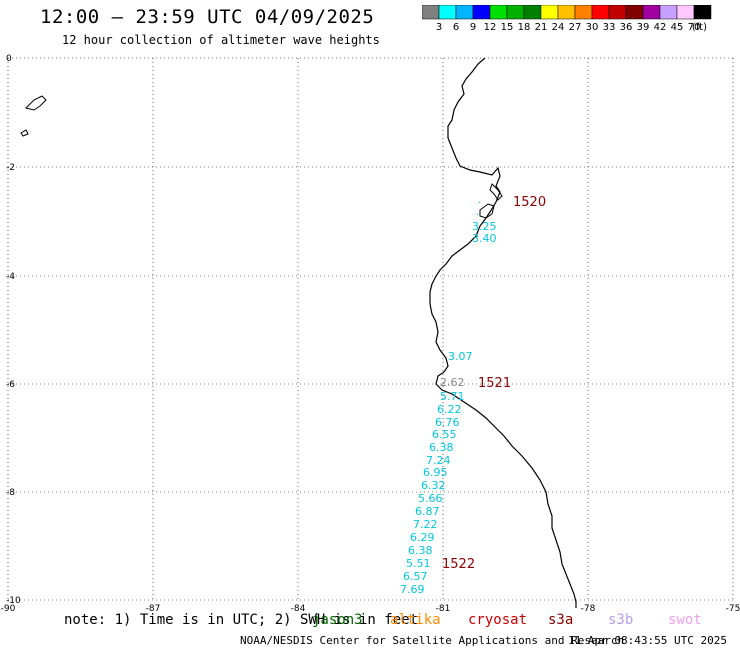 This screenshot has height=650, width=740. I want to click on longitude-label: -90, so click(8, 609).